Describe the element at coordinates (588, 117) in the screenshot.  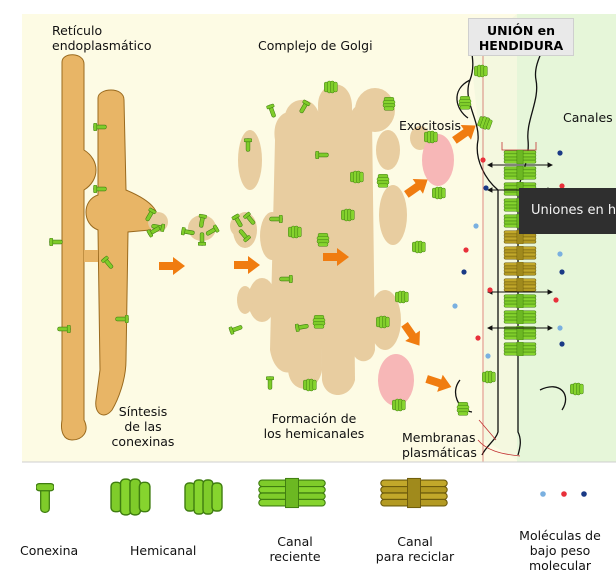
I see `channels-label: Canales` at that location.